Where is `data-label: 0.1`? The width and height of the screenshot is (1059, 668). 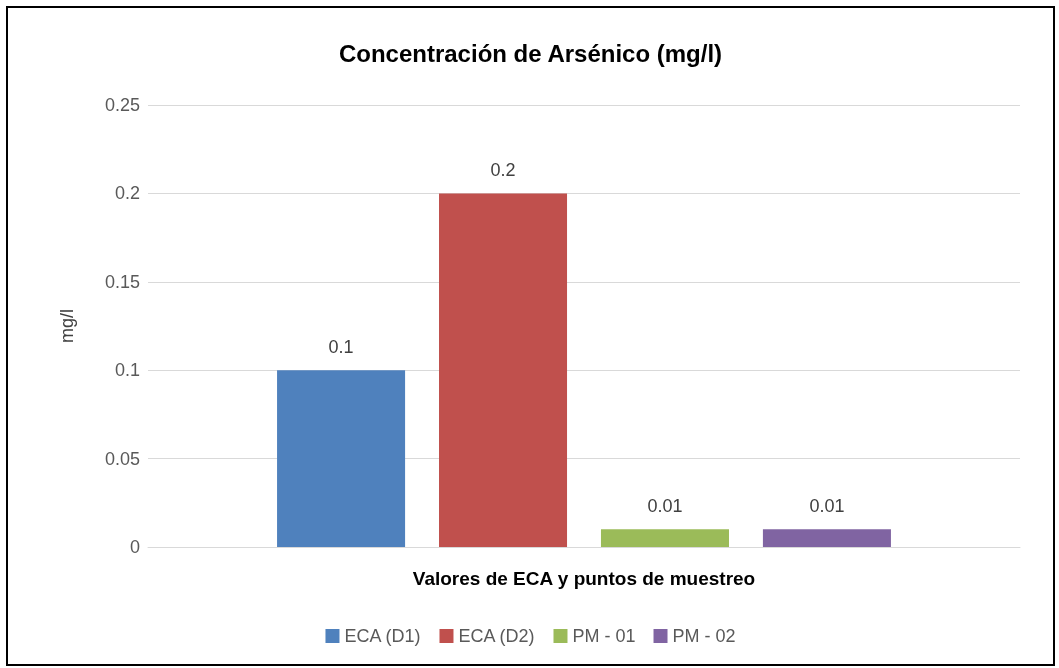
data-label: 0.1 is located at coordinates (341, 347).